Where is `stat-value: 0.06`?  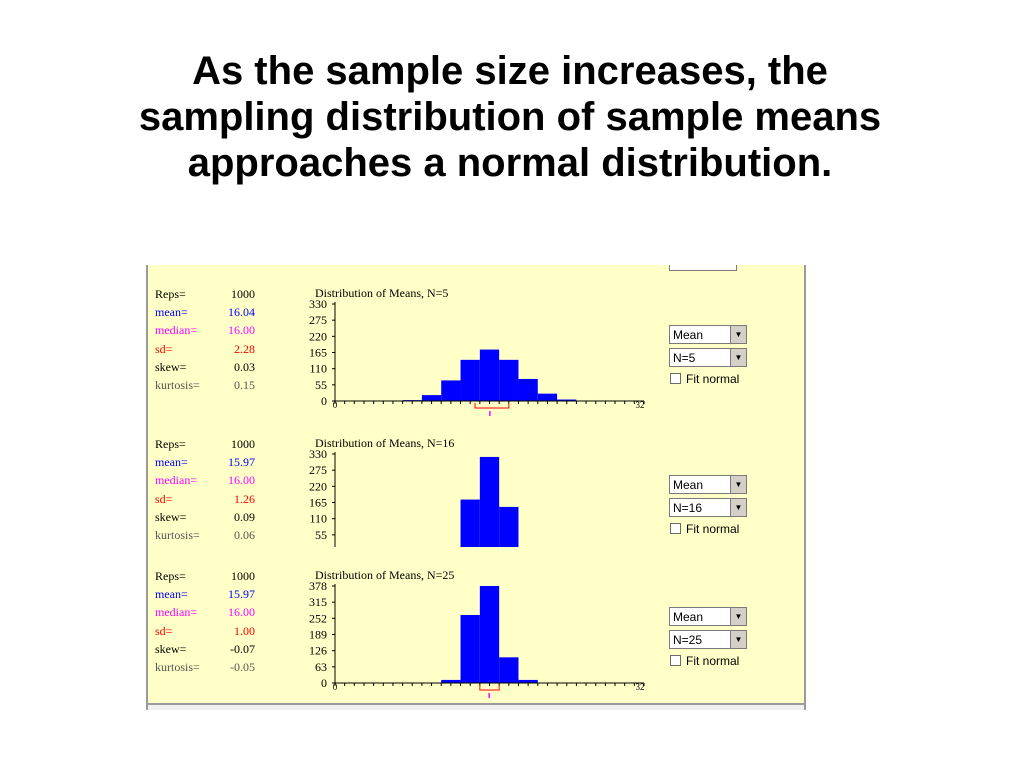 stat-value: 0.06 is located at coordinates (244, 534).